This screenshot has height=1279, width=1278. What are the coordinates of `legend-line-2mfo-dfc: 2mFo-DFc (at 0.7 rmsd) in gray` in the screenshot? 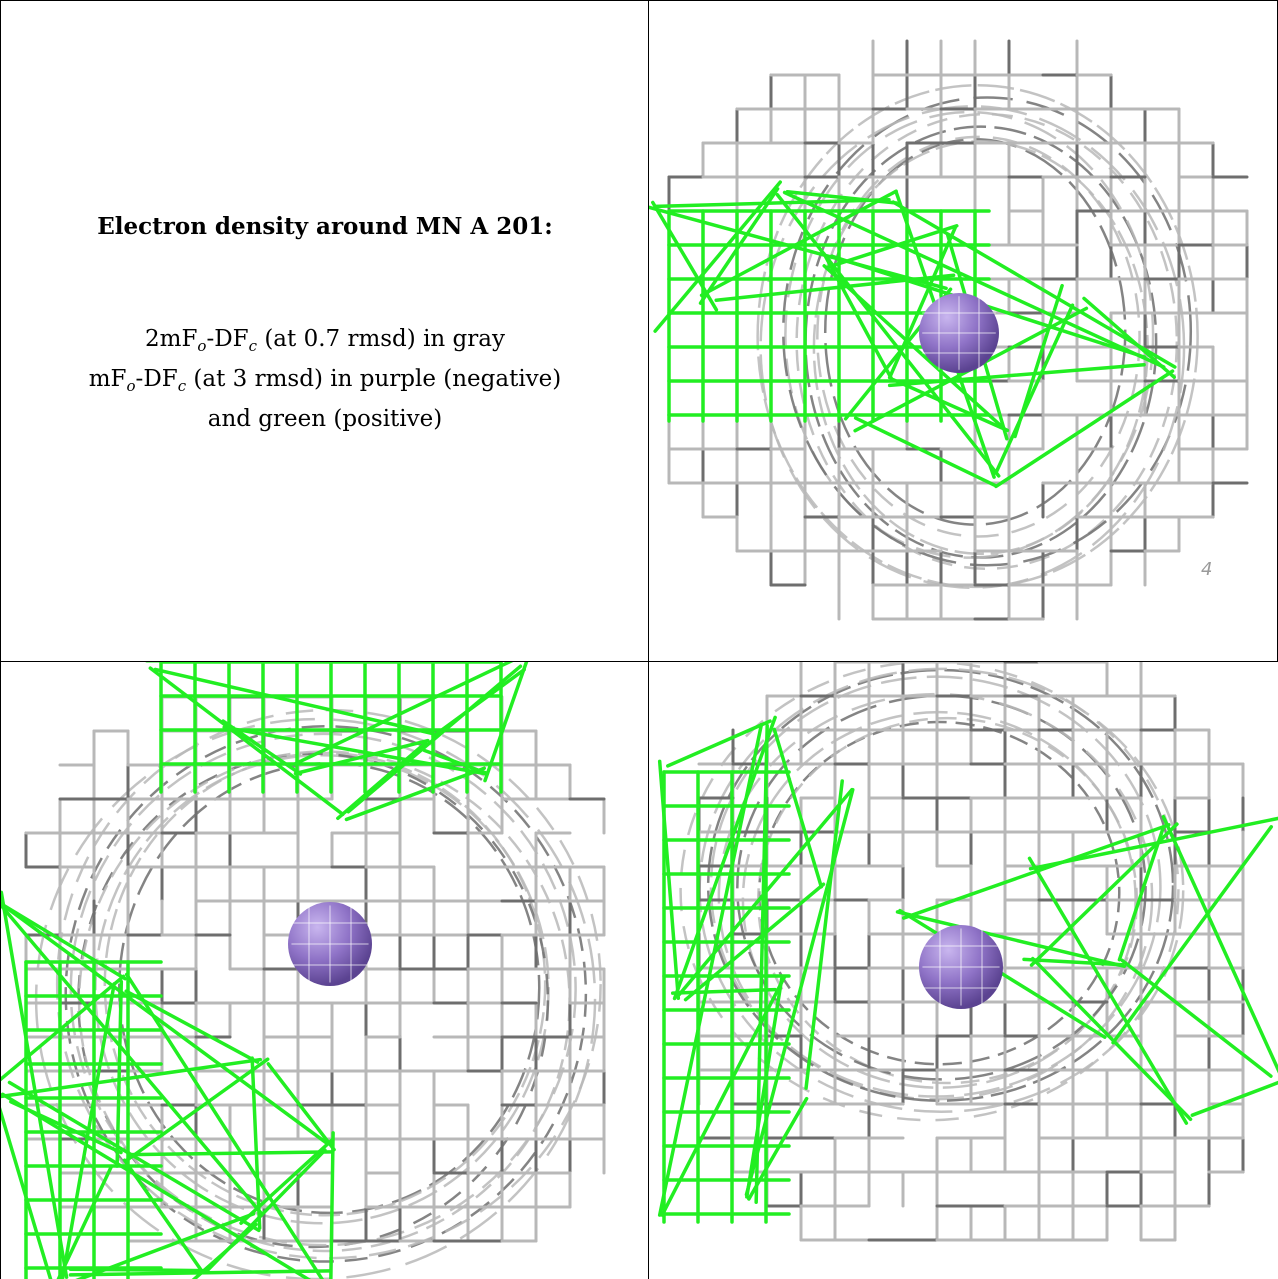 It's located at (325, 340).